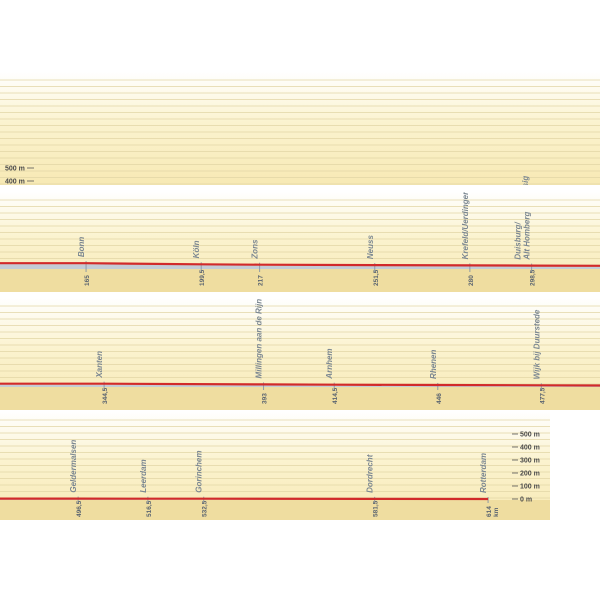 The width and height of the screenshot is (600, 600). I want to click on km-label: 532,5, so click(205, 508).